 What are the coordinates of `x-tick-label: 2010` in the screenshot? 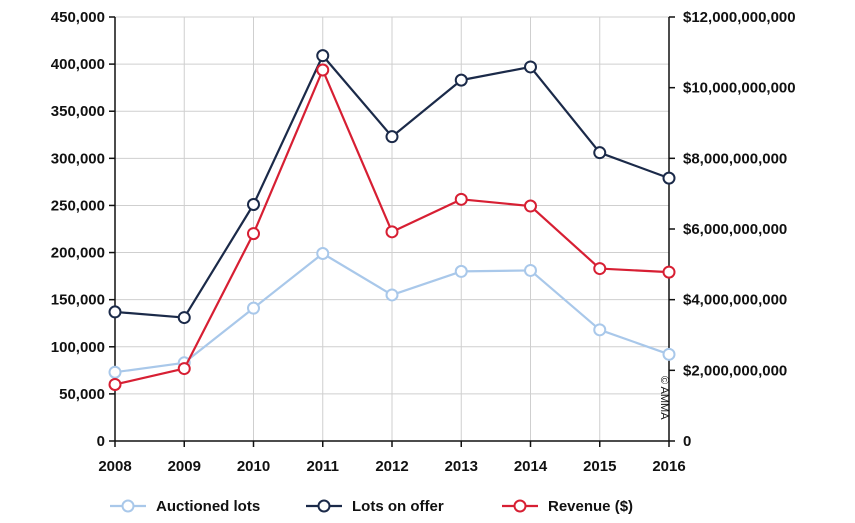 It's located at (253, 466).